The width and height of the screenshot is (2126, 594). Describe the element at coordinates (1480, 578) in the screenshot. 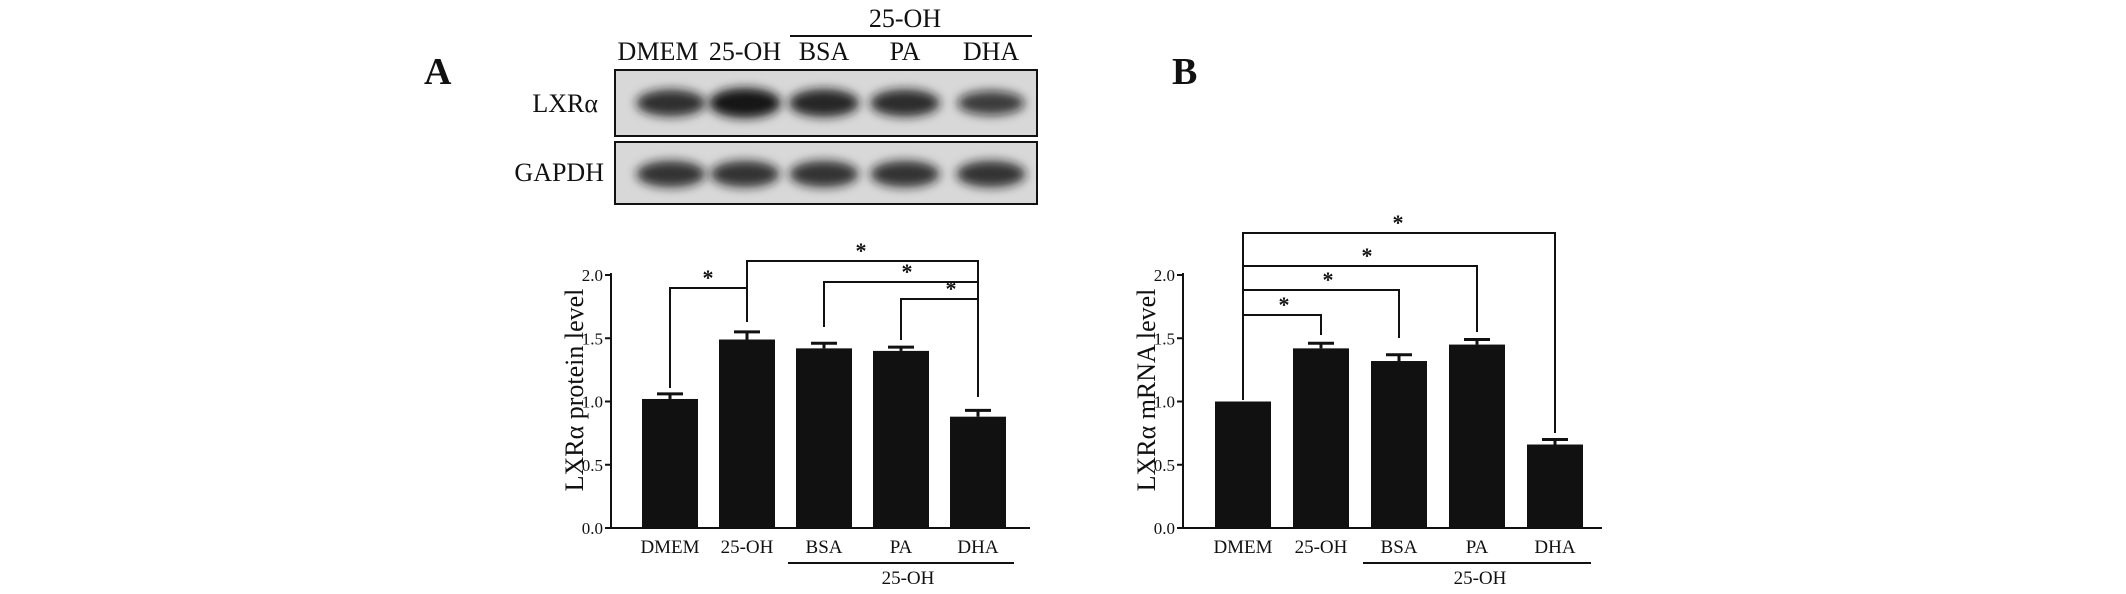

I see `chart-b-group-label: 25-OH` at that location.